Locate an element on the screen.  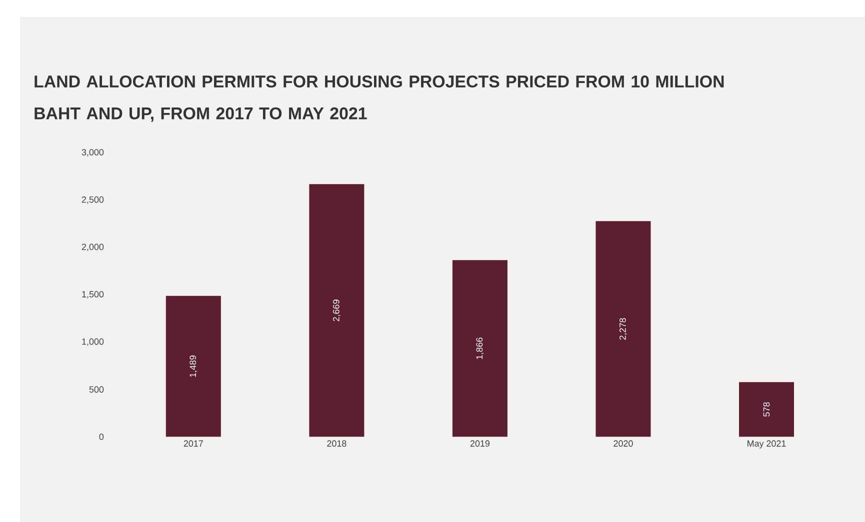
data-label: 2,278 is located at coordinates (623, 329).